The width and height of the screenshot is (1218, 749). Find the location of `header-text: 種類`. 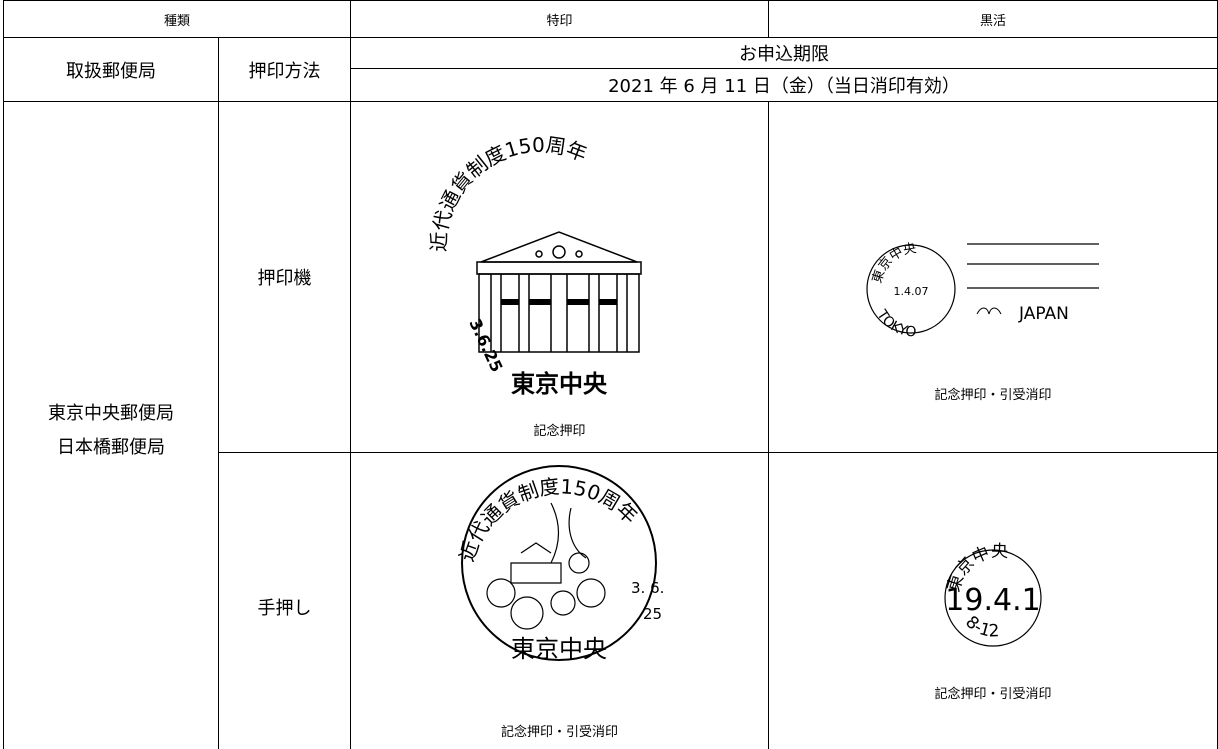

header-text: 種類 is located at coordinates (176, 21).